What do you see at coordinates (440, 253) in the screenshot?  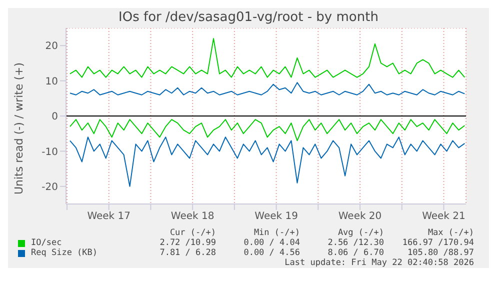 I see `text: 105.80 /88.97` at bounding box center [440, 253].